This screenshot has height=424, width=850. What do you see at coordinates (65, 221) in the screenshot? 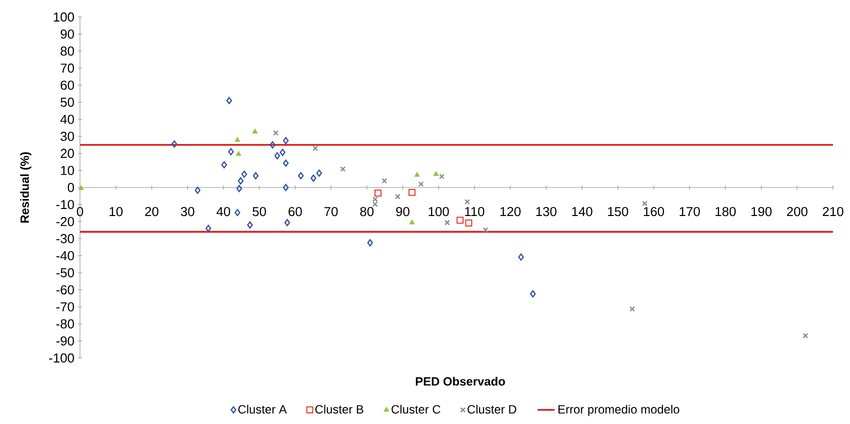
I see `y-tick-label: -20` at bounding box center [65, 221].